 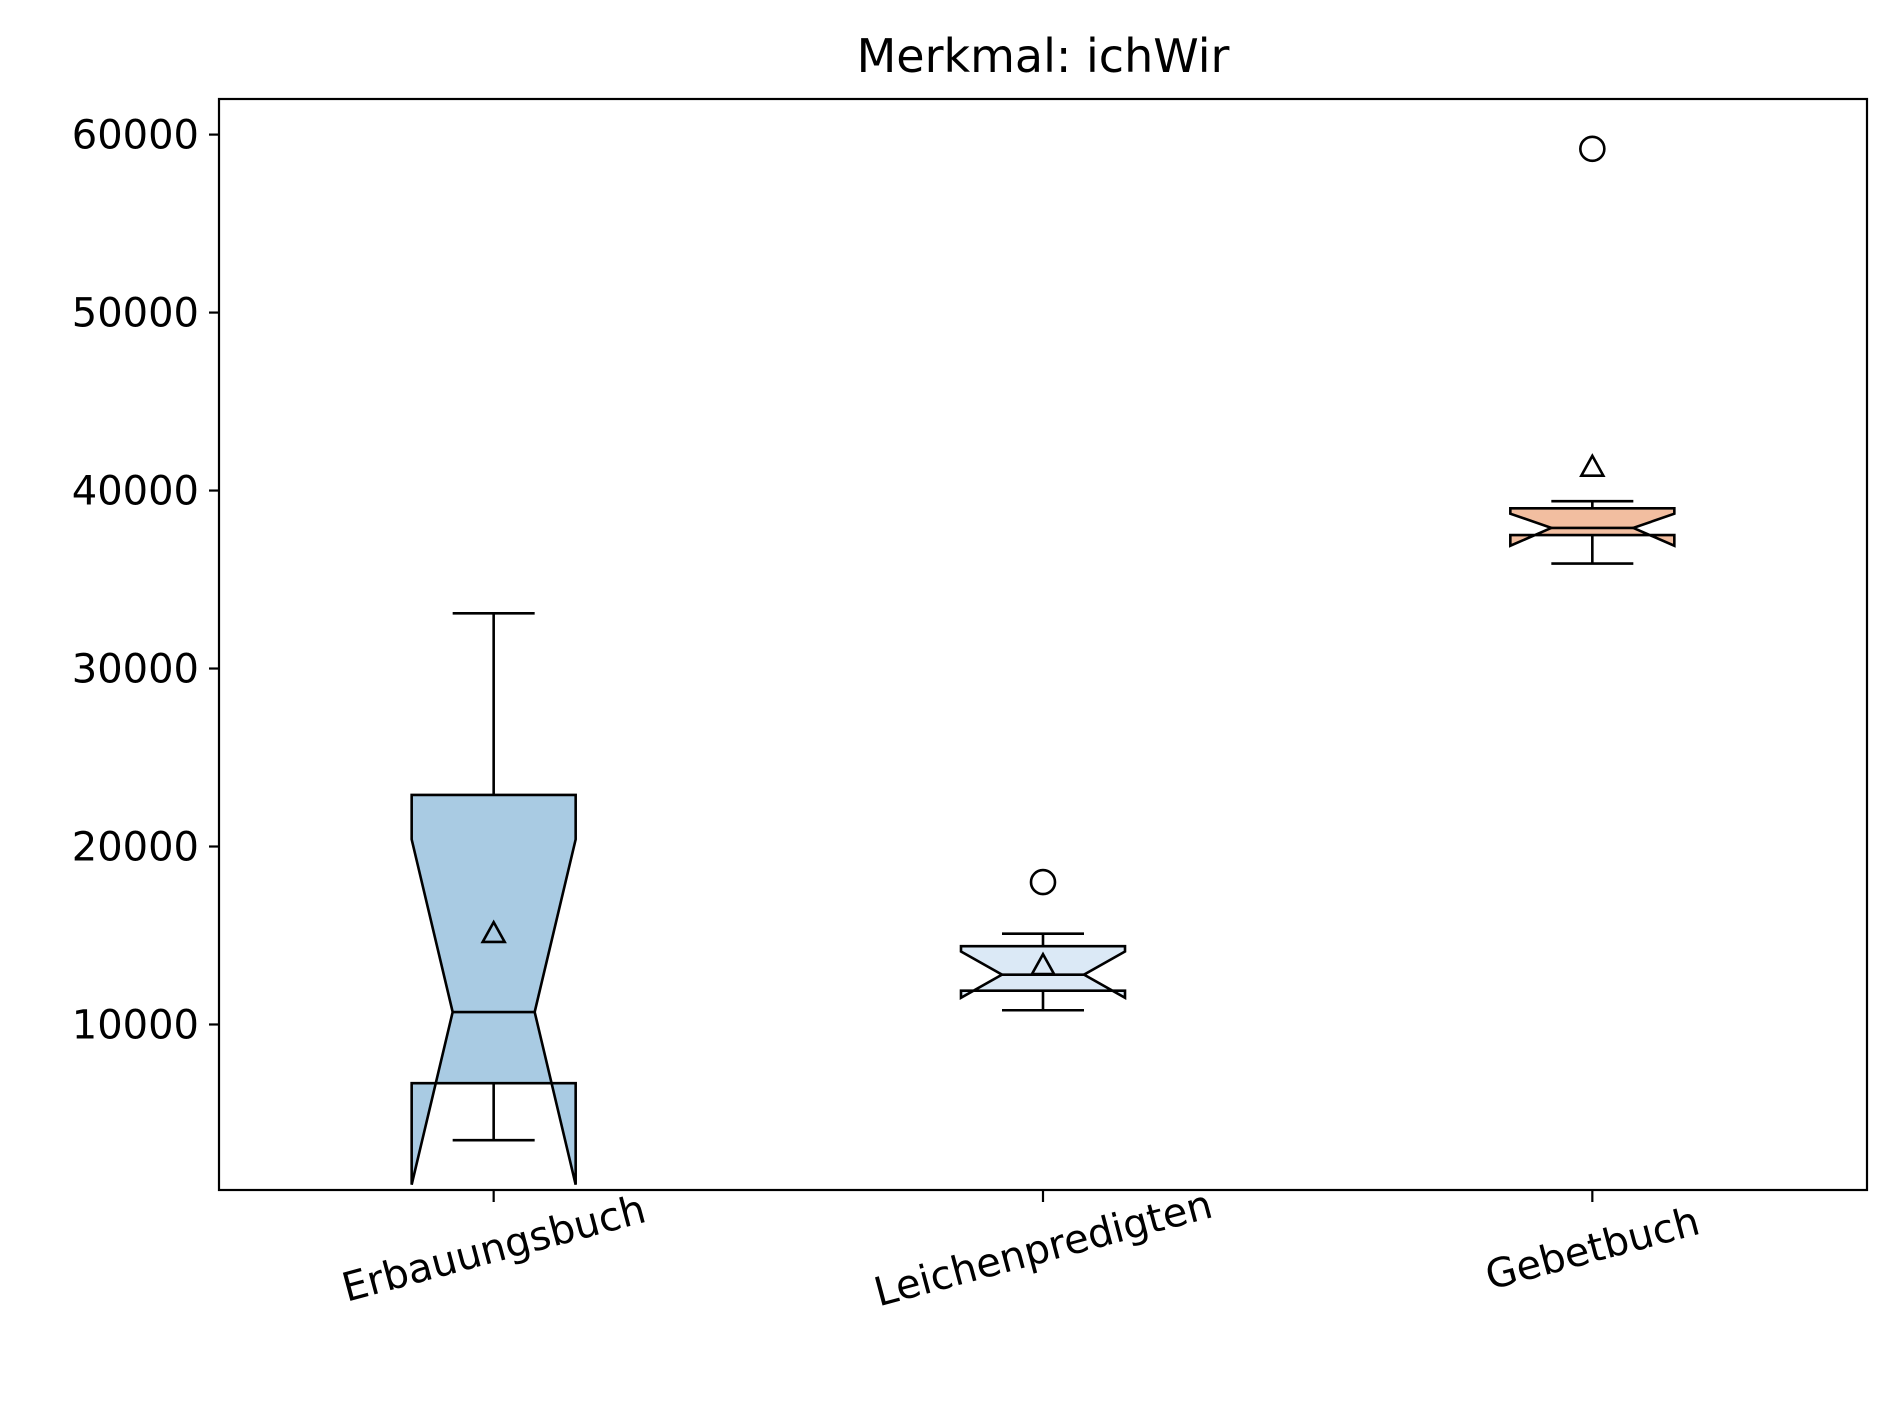 What do you see at coordinates (135, 848) in the screenshot?
I see `y-tick-label: 20000` at bounding box center [135, 848].